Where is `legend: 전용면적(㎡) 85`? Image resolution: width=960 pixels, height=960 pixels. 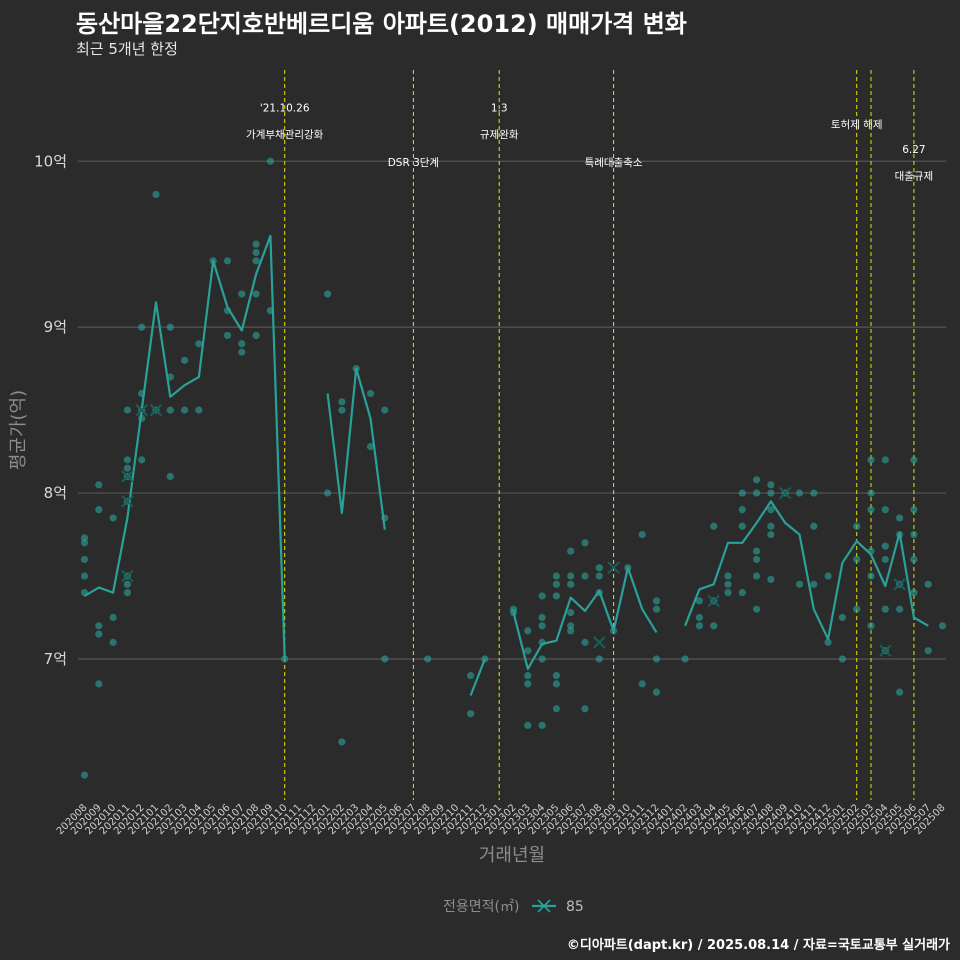
legend: 전용면적(㎡) 85 is located at coordinates (513, 907).